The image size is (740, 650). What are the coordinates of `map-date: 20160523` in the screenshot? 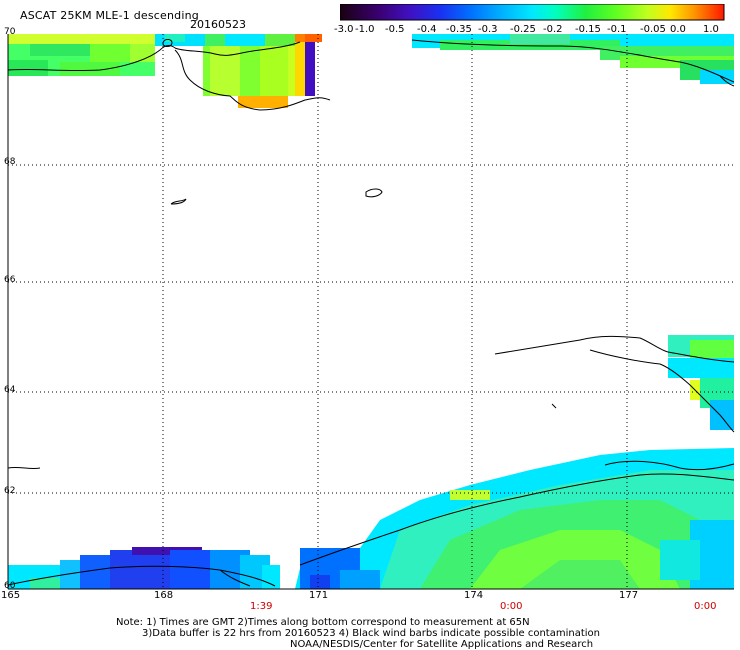 It's located at (218, 24).